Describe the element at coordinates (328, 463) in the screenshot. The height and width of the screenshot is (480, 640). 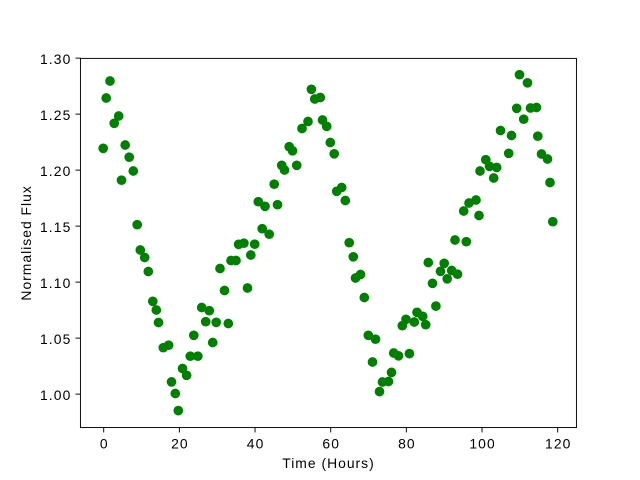
I see `svg-text: Time (Hours)` at that location.